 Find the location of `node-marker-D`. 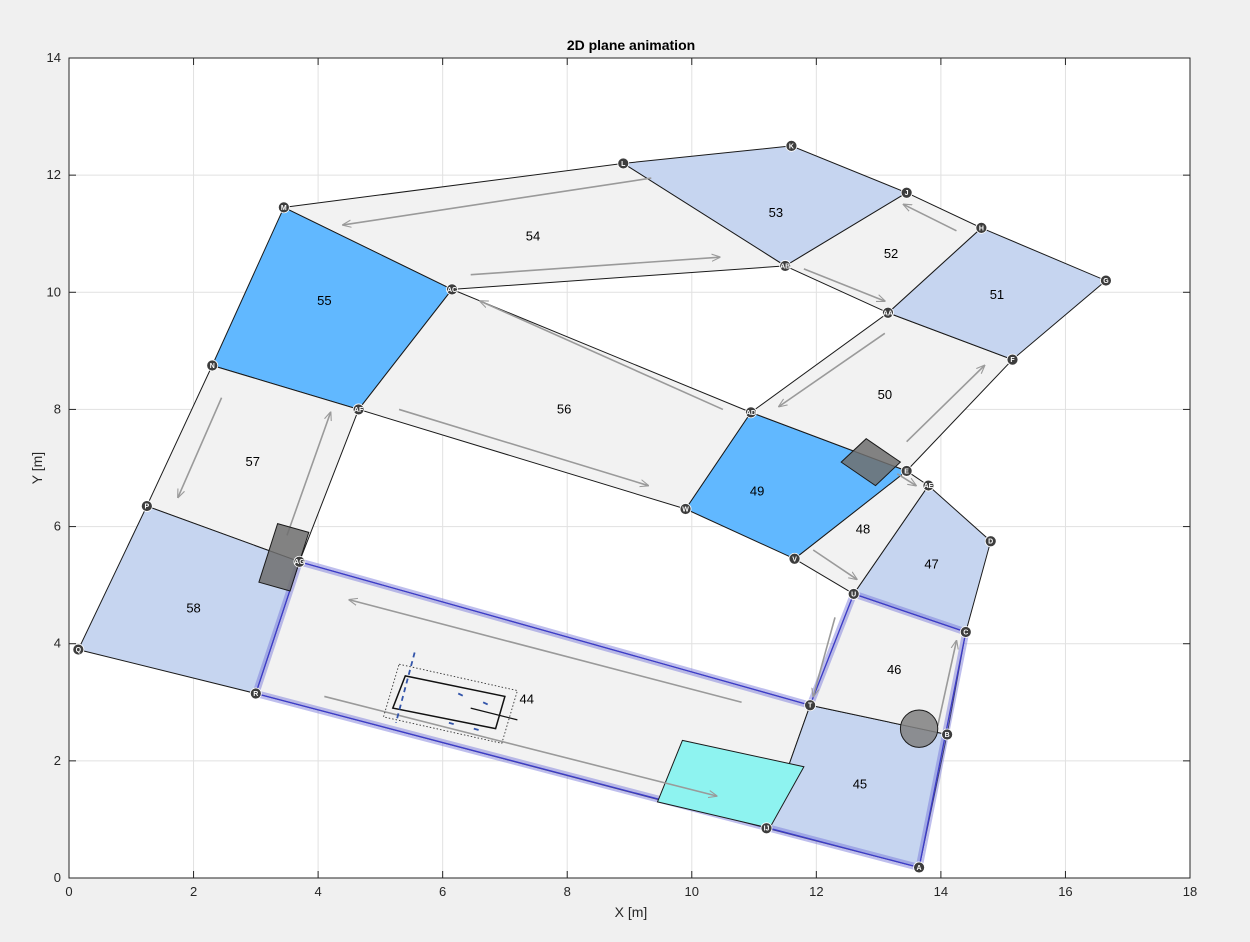

node-marker-D is located at coordinates (990, 541).